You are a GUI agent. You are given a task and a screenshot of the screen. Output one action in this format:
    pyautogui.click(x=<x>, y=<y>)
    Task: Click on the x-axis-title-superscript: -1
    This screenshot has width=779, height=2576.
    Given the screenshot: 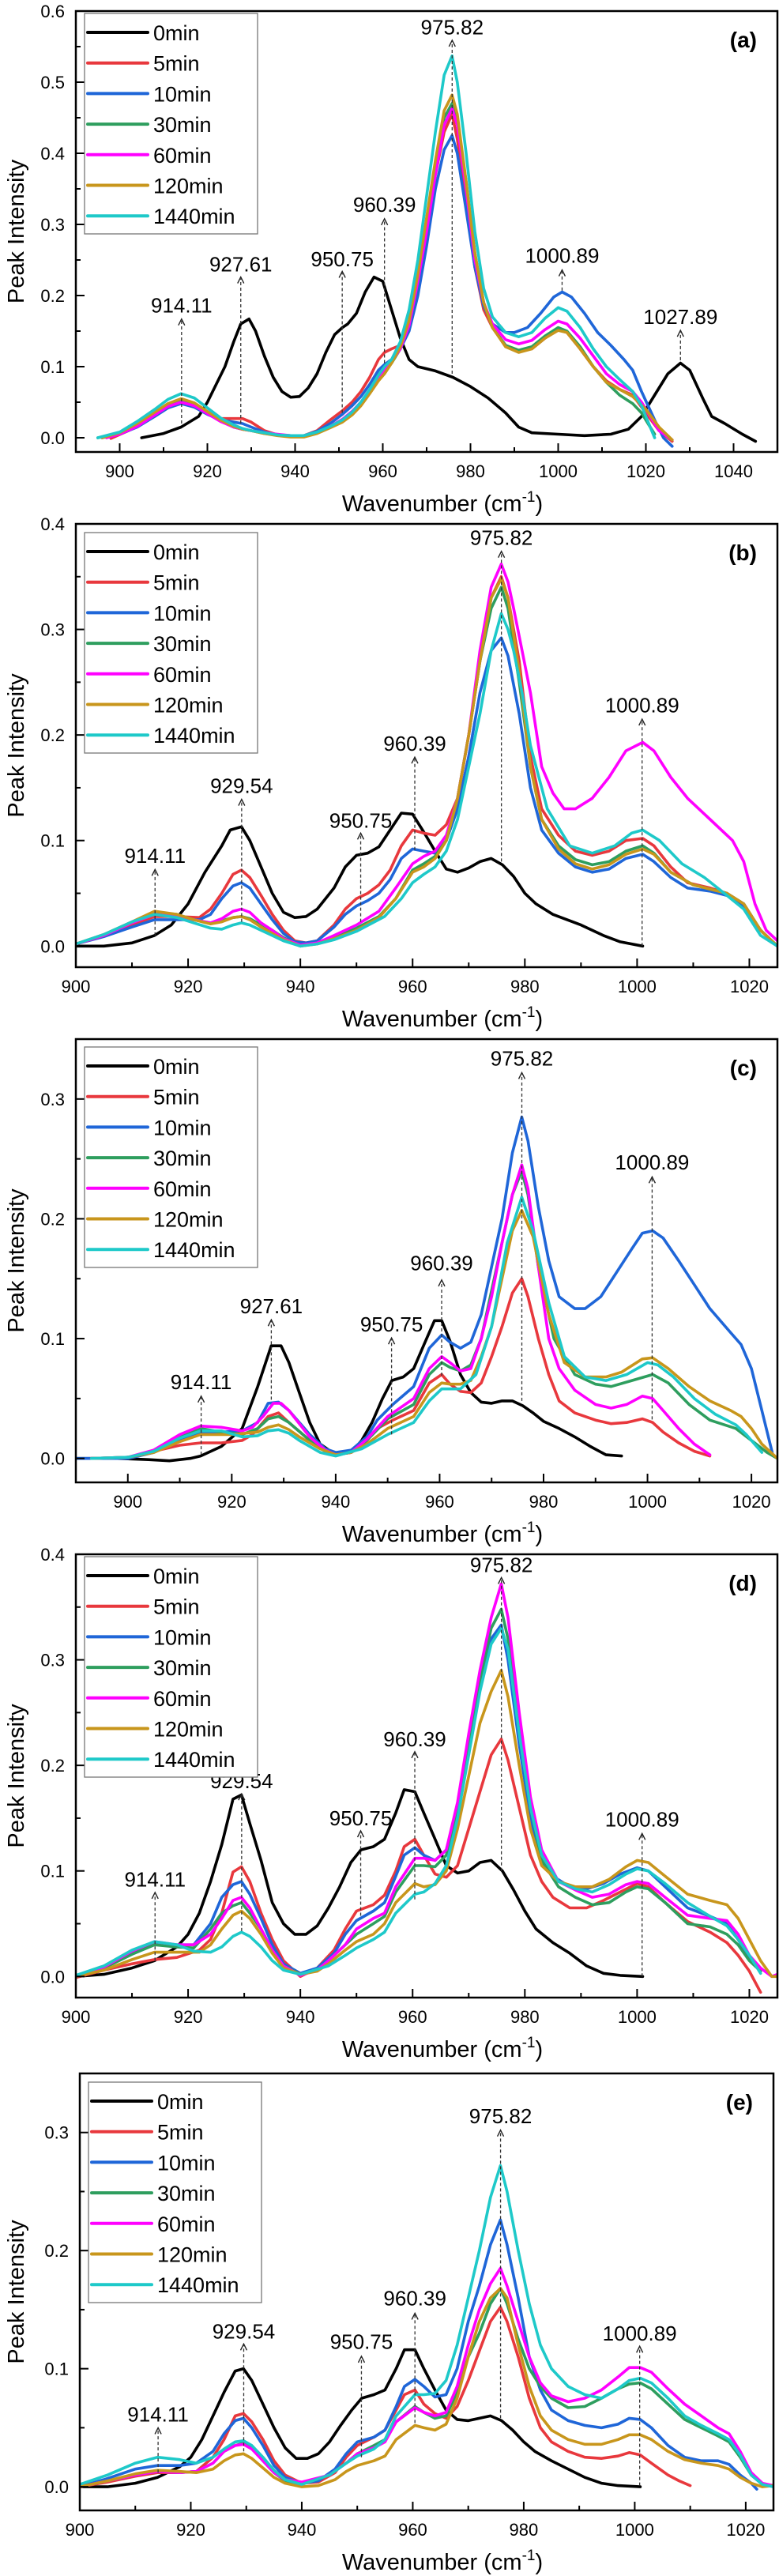 What is the action you would take?
    pyautogui.click(x=529, y=1012)
    